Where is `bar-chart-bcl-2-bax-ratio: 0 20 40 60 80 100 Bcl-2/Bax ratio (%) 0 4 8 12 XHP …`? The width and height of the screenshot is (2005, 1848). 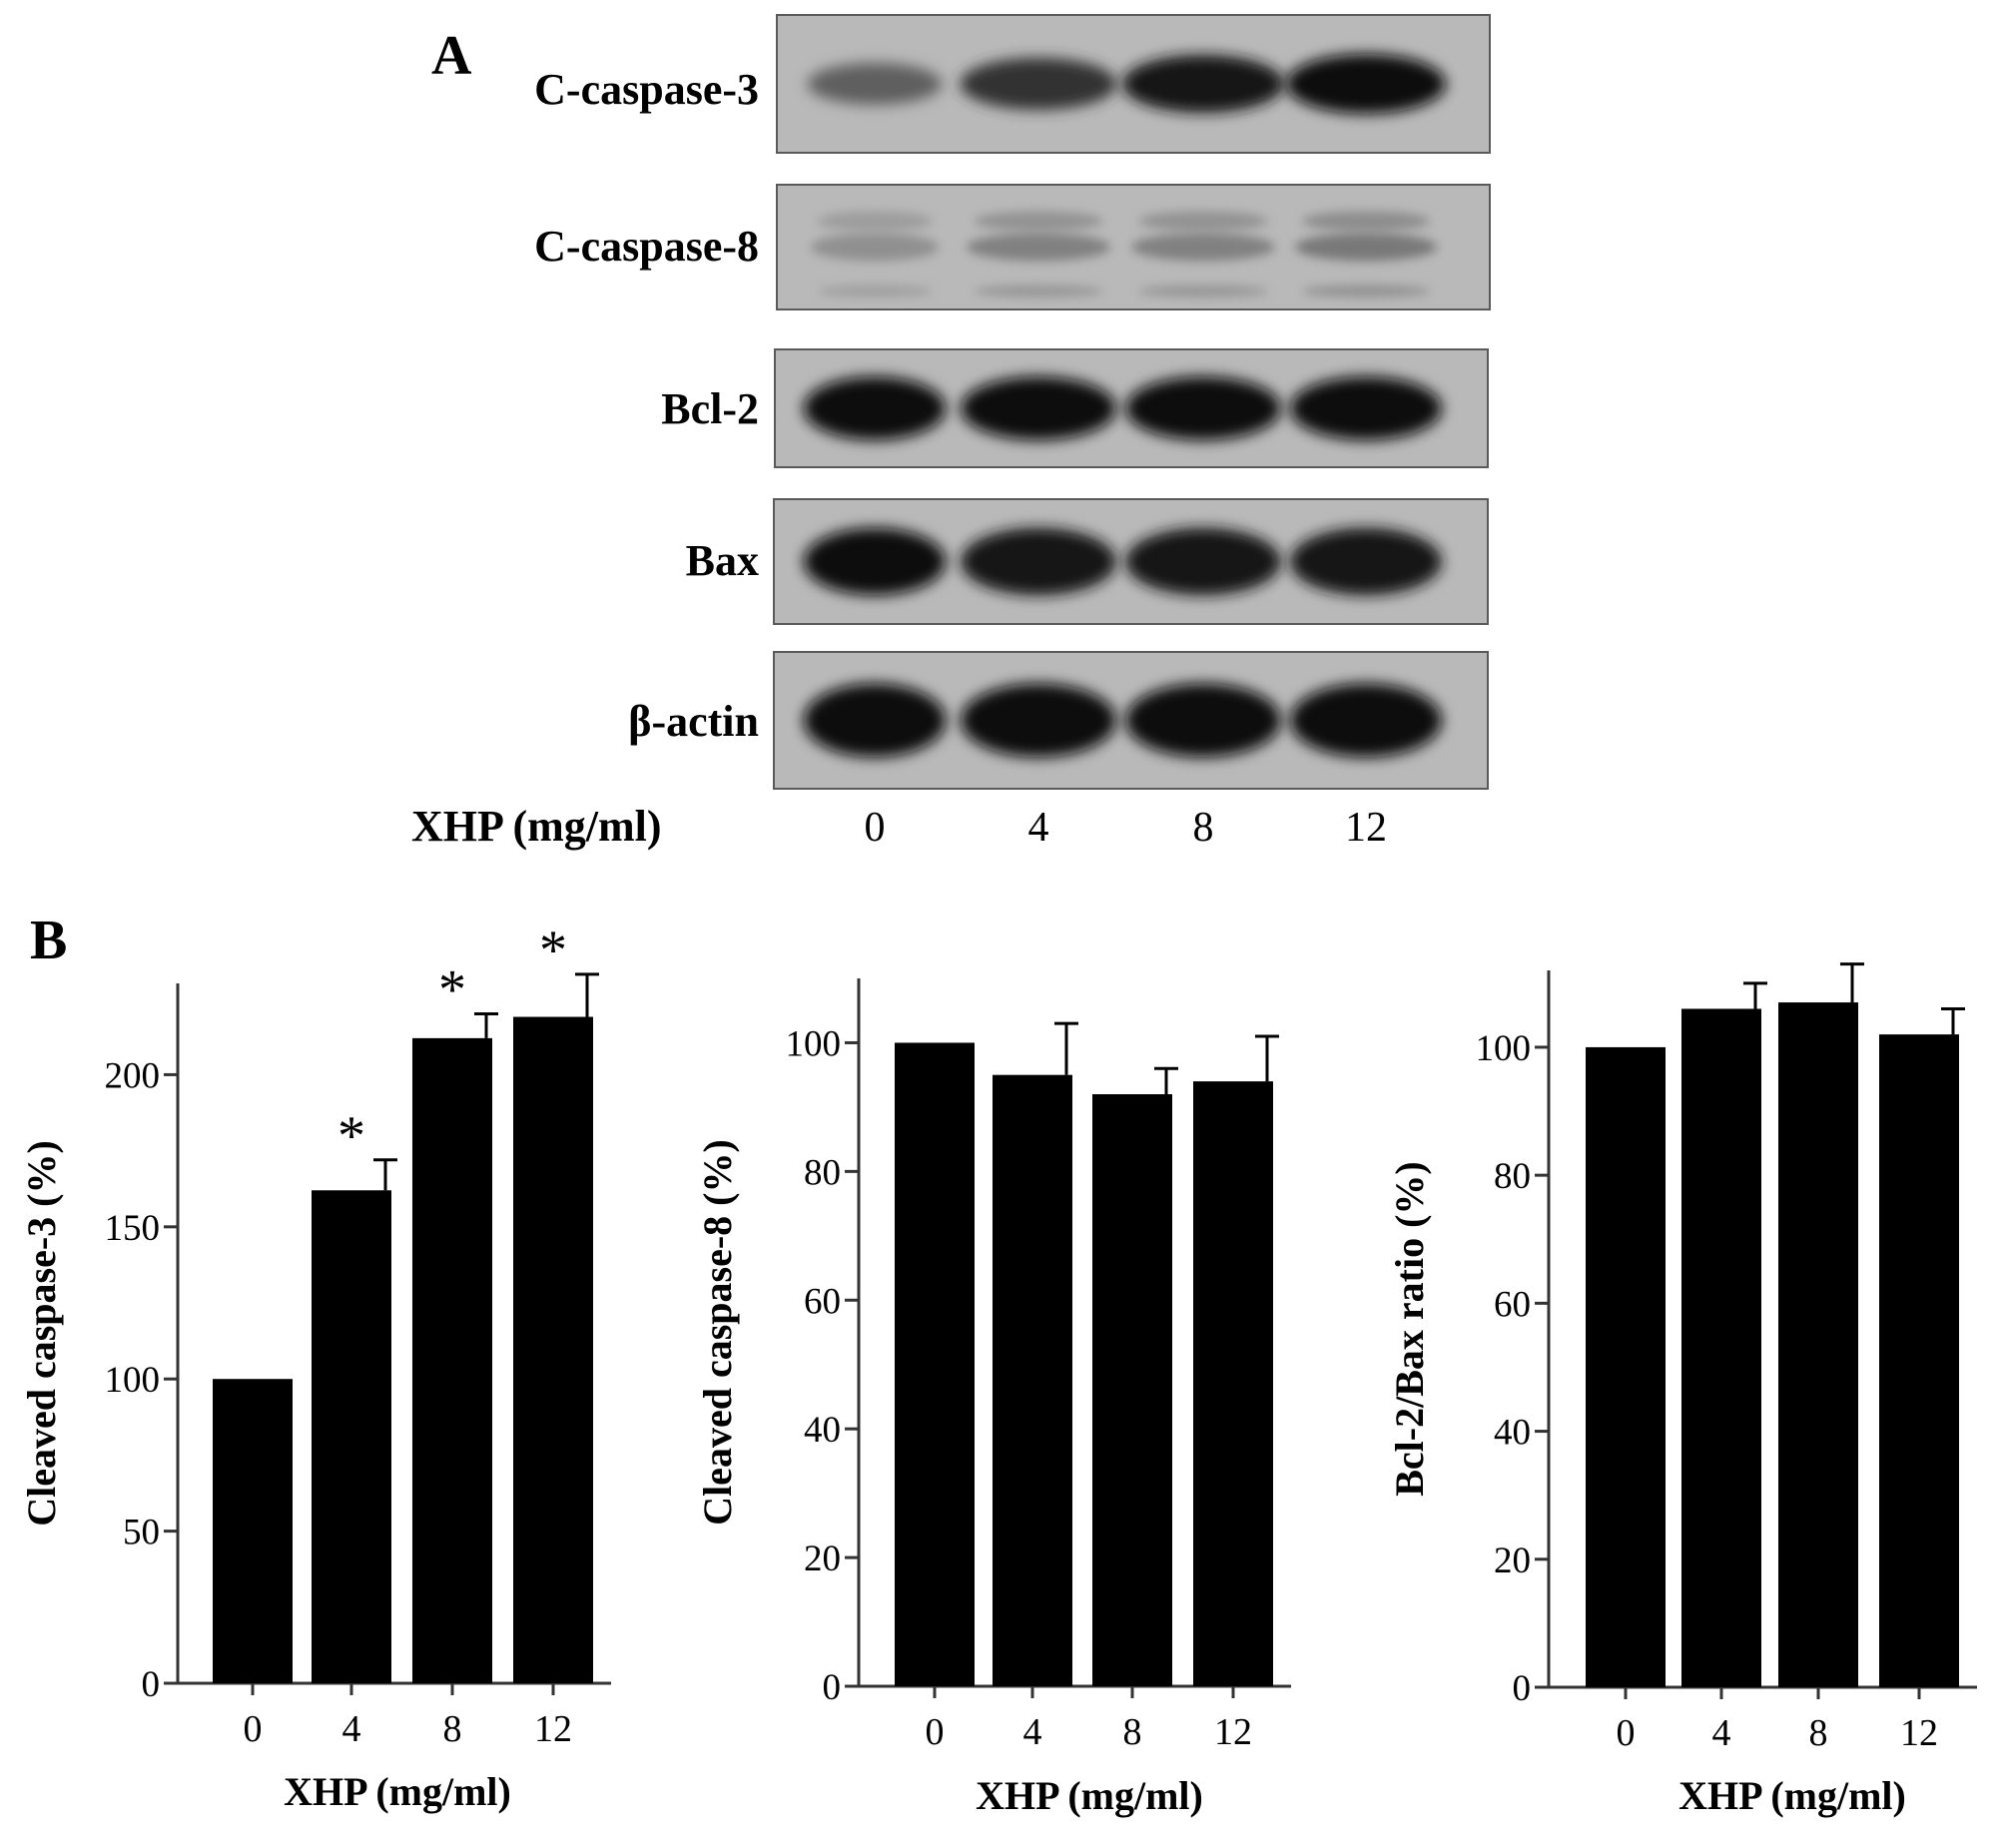 bar-chart-bcl-2-bax-ratio: 0 20 40 60 80 100 Bcl-2/Bax ratio (%) 0 4 8 12 XHP … is located at coordinates (1682, 1390).